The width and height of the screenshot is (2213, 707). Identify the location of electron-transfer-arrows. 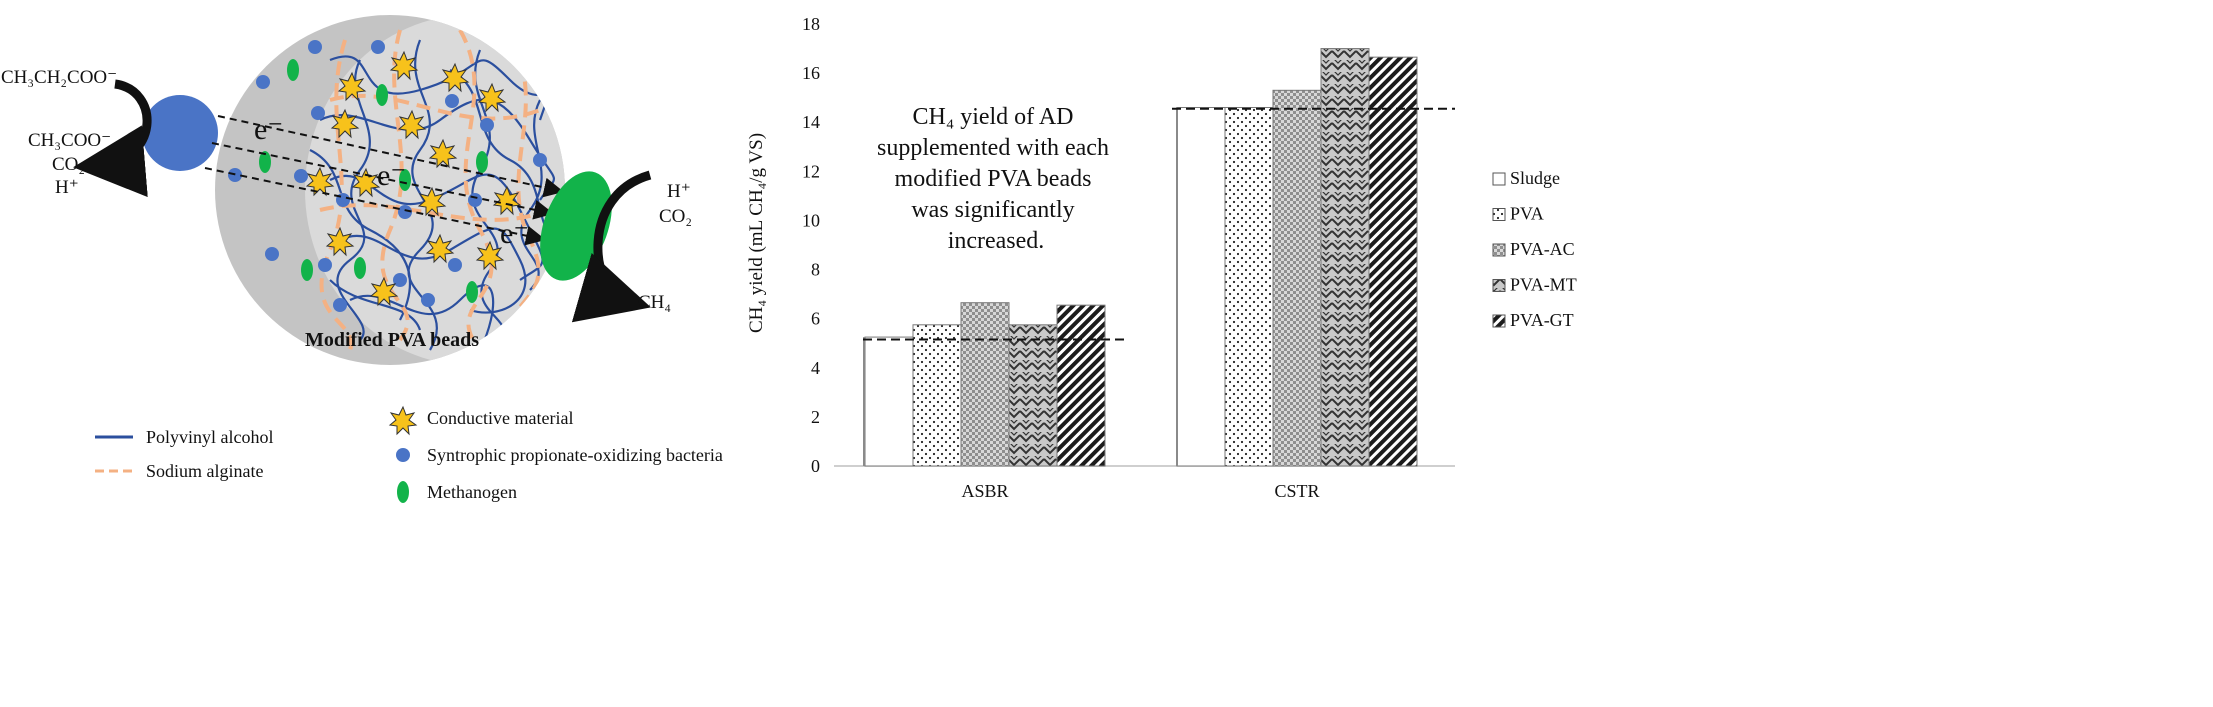
(384, 180).